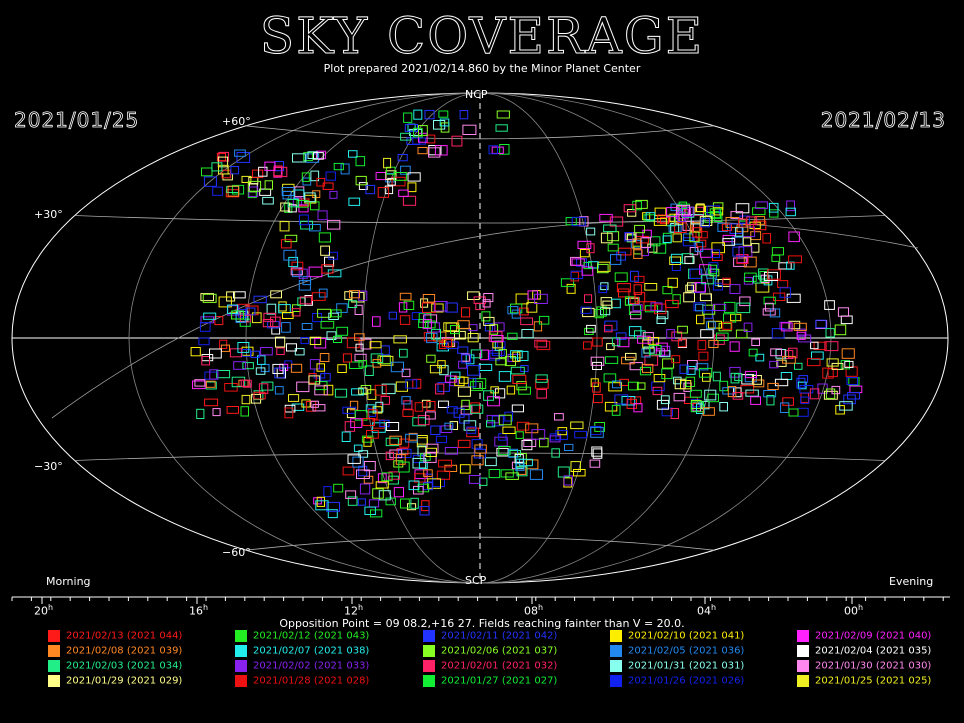 Image resolution: width=964 pixels, height=723 pixels. Describe the element at coordinates (911, 581) in the screenshot. I see `evening-label: Evening` at that location.